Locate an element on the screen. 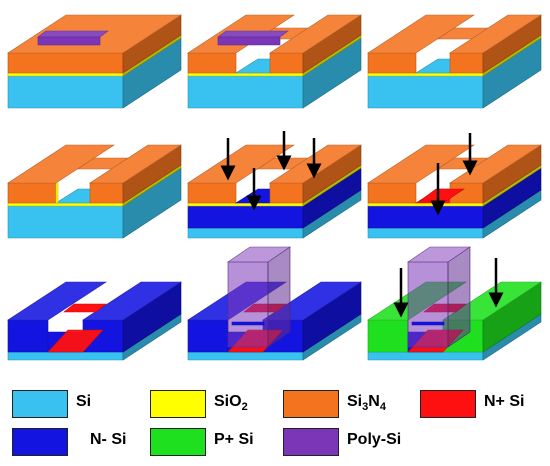 This screenshot has width=550, height=466. legend-label-si3n4: Si is located at coordinates (355, 401).